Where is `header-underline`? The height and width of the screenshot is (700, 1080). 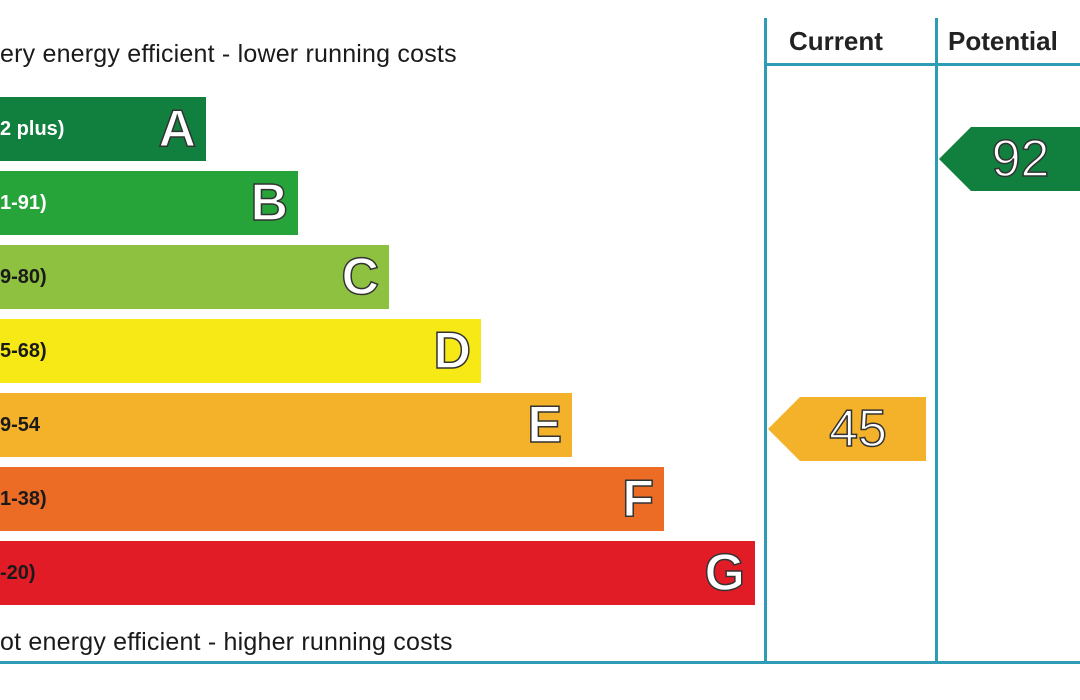
header-underline is located at coordinates (922, 64).